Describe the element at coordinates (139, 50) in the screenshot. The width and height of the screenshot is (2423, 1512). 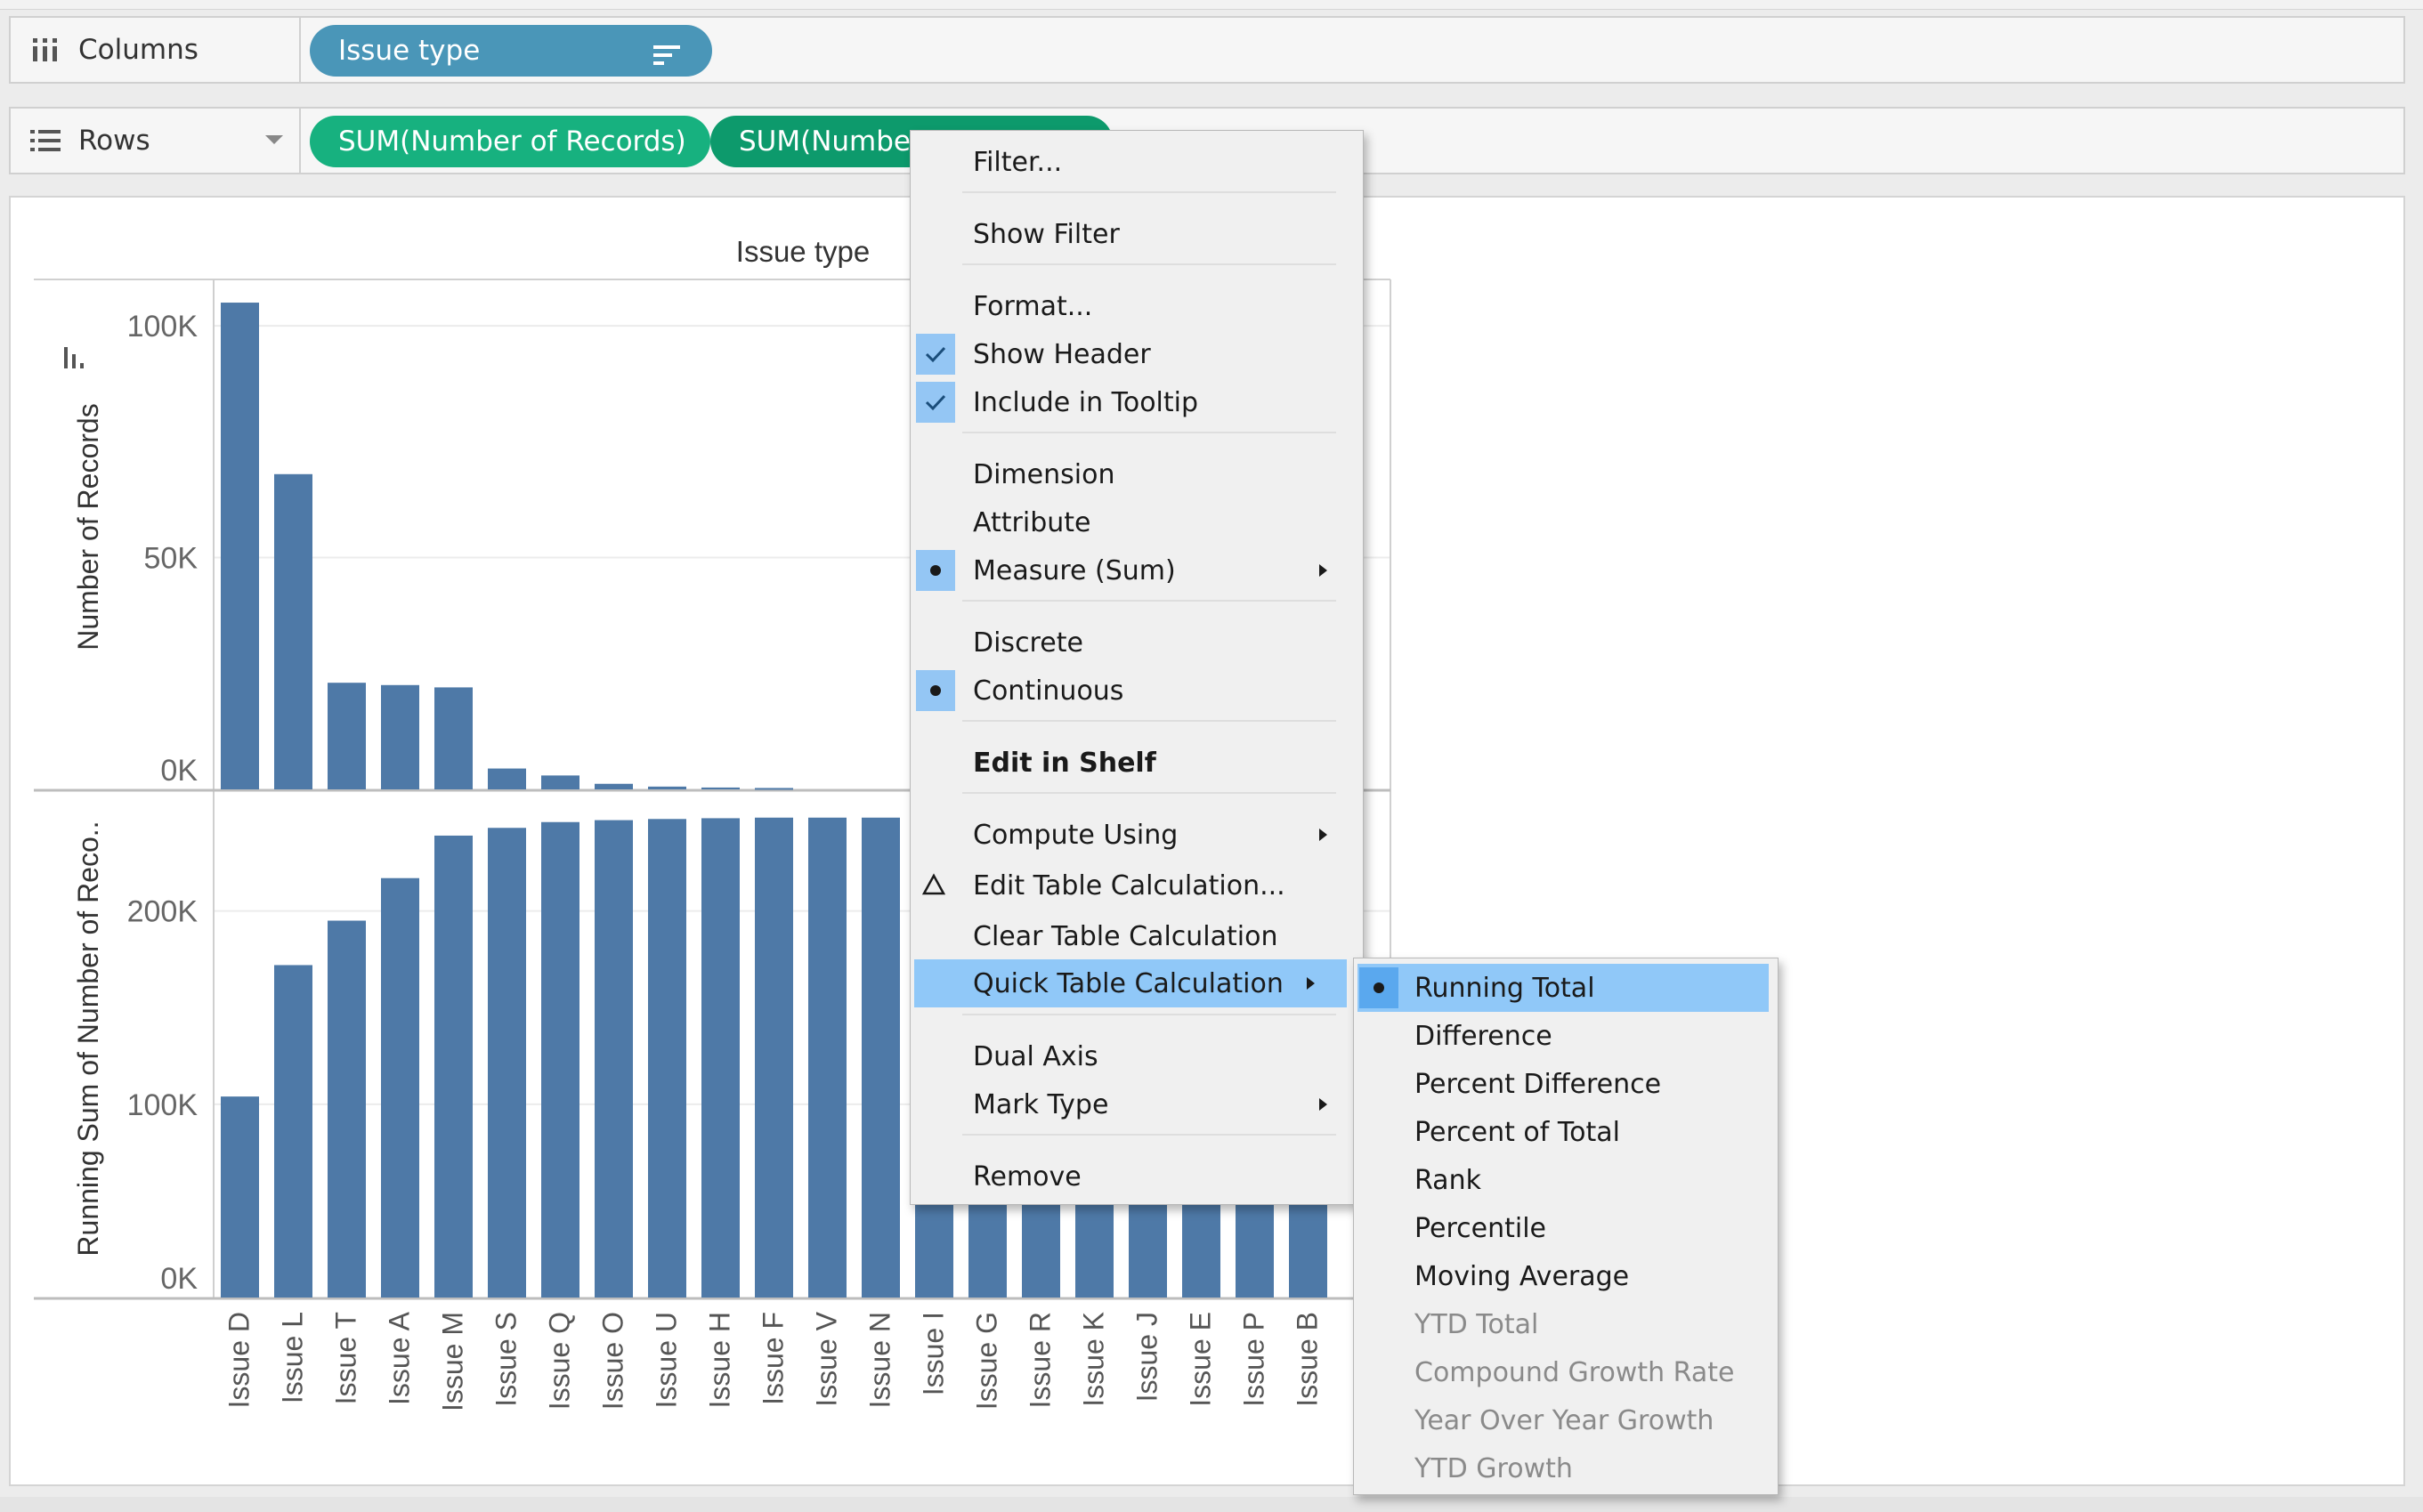
I see `columns-shelf-text: Columns` at that location.